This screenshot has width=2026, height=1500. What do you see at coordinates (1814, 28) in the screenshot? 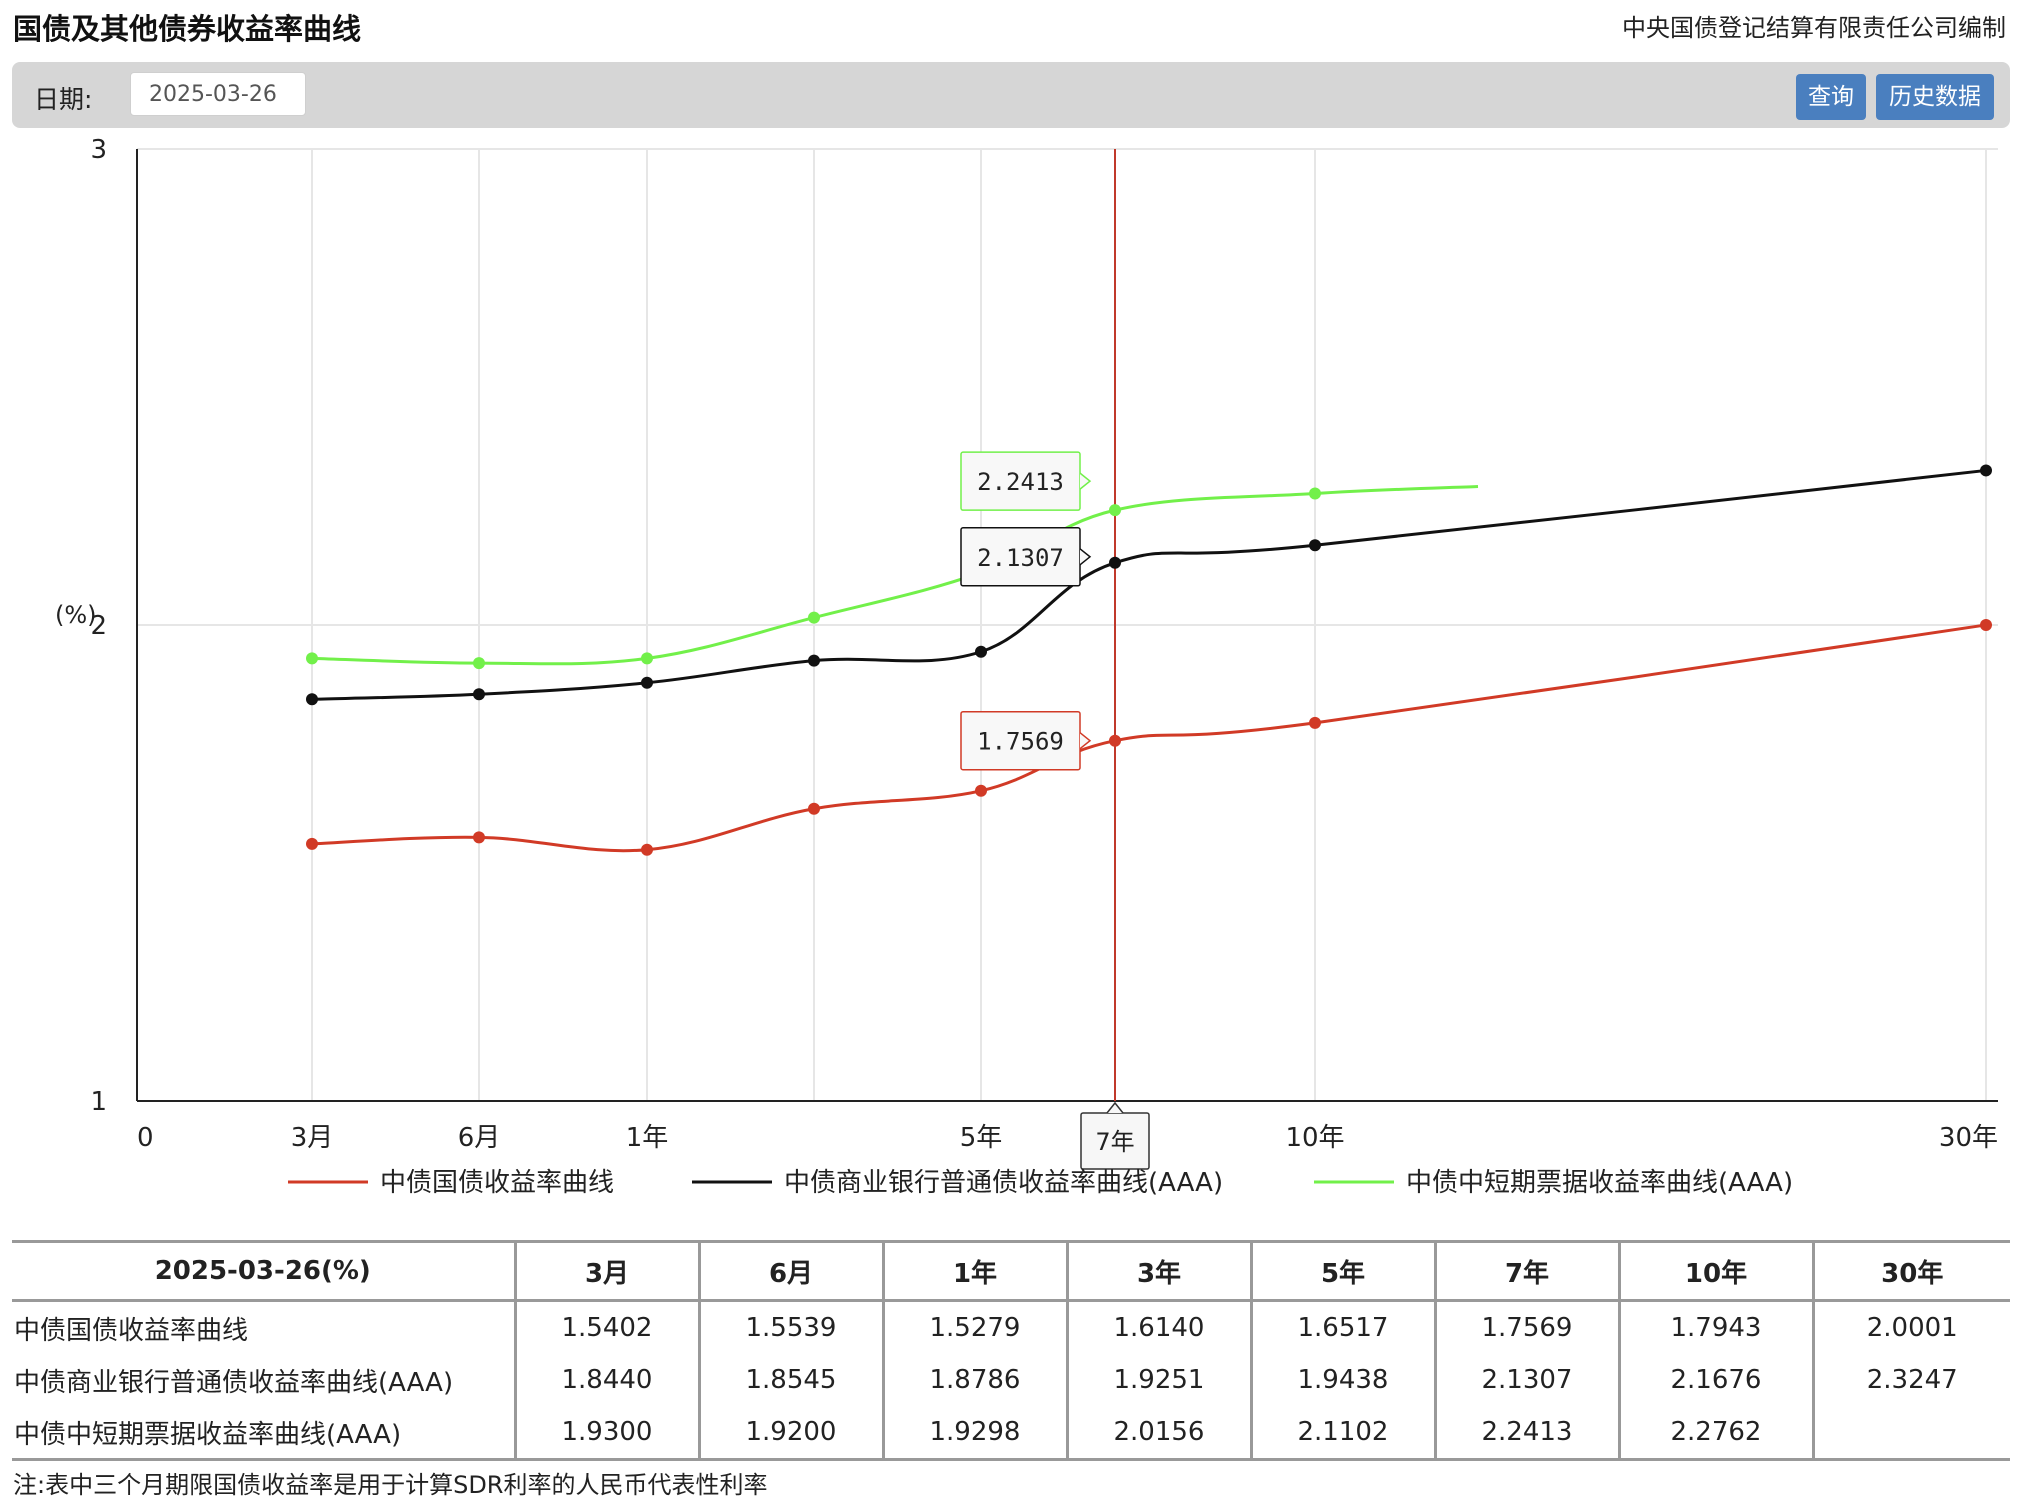
I see `publisher-label: 中央国债登记结算有限责任公司编制` at bounding box center [1814, 28].